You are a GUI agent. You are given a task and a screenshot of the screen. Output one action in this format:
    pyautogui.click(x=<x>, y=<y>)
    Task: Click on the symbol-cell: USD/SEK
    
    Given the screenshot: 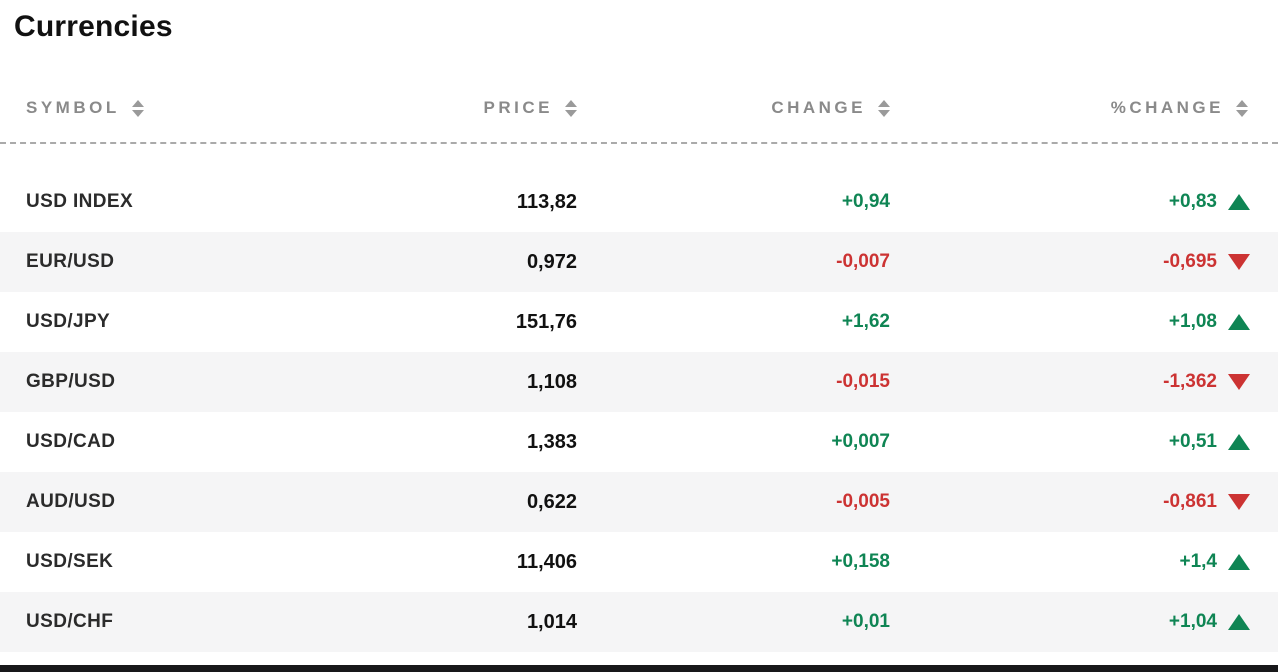 What is the action you would take?
    pyautogui.click(x=70, y=561)
    